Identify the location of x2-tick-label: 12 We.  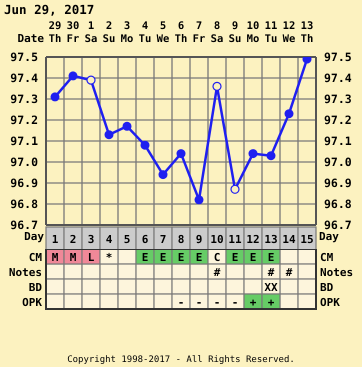
(289, 32).